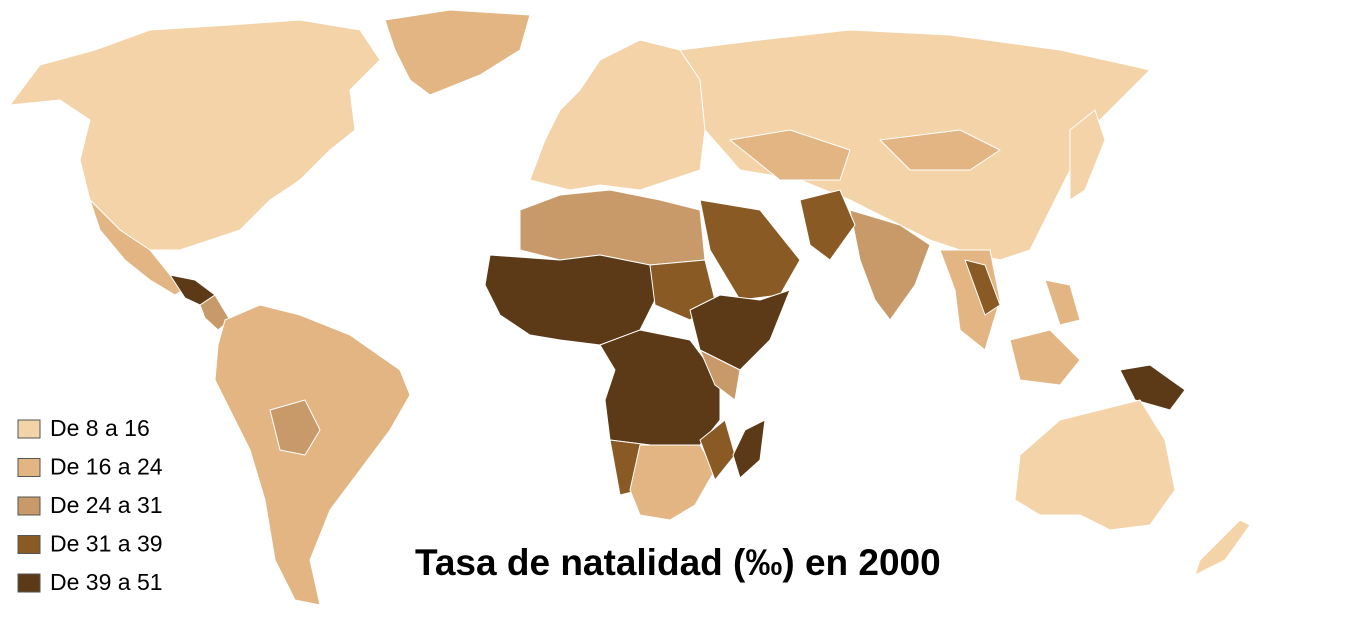 Image resolution: width=1357 pixels, height=628 pixels. Describe the element at coordinates (106, 582) in the screenshot. I see `legend-label: De 39 a 51` at that location.